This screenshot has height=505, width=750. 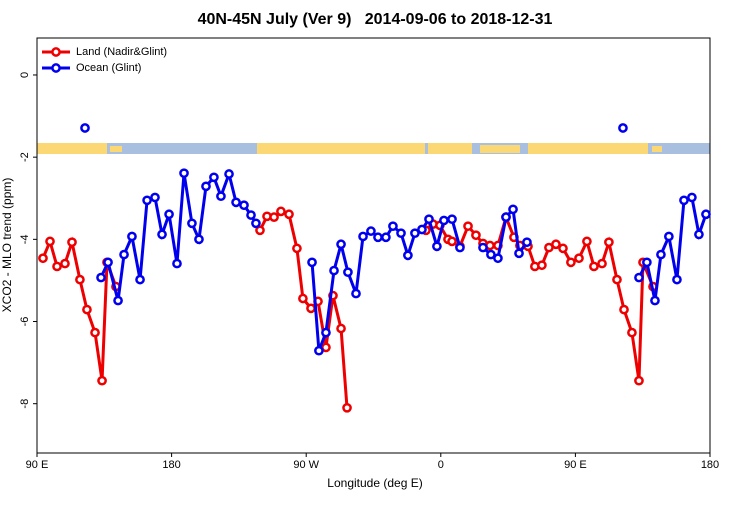 I want to click on y-tick-label: -2, so click(x=25, y=157).